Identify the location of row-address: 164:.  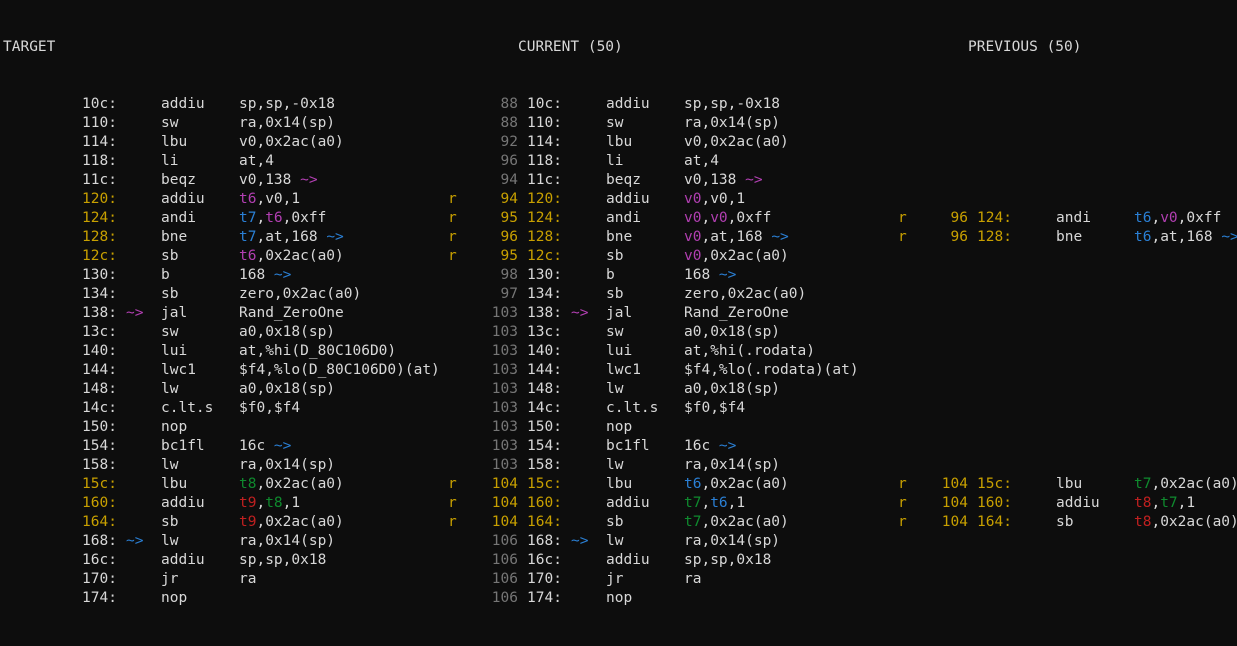
(994, 522).